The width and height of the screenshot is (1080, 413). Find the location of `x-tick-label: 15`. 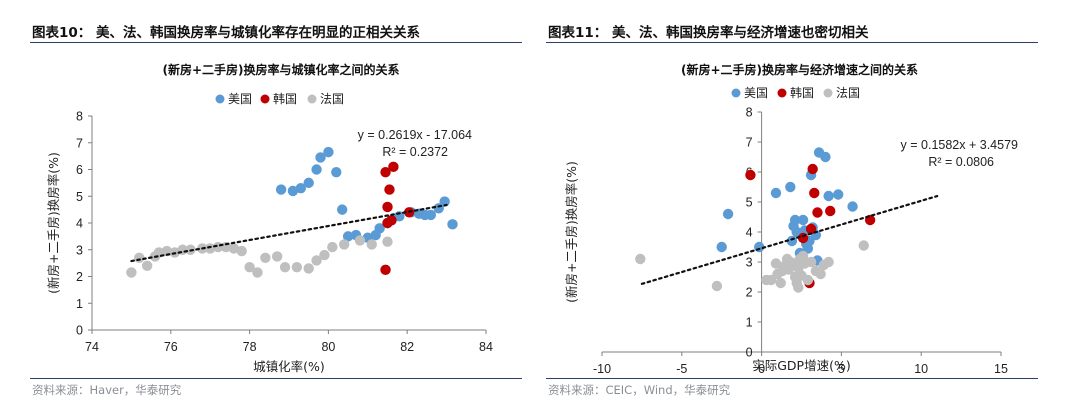

x-tick-label: 15 is located at coordinates (1001, 369).